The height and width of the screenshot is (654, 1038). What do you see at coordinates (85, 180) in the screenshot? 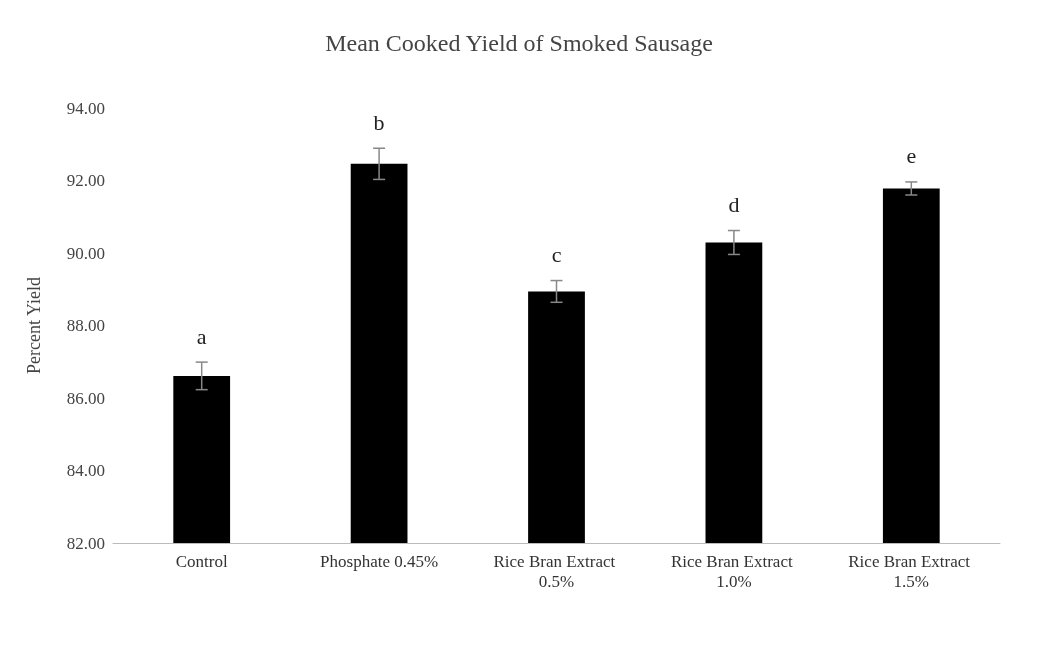
I see `y-tick-label: 92.00` at bounding box center [85, 180].